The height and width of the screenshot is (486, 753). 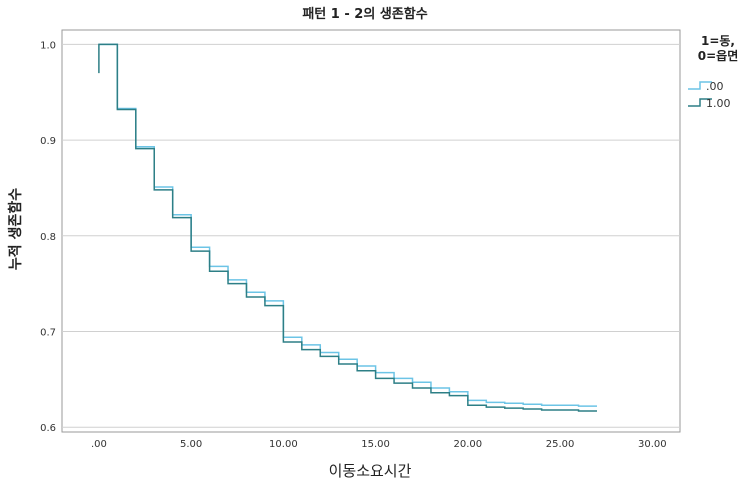 I want to click on chart-title: 패턴 1 - 2의 생존함수, so click(x=364, y=14).